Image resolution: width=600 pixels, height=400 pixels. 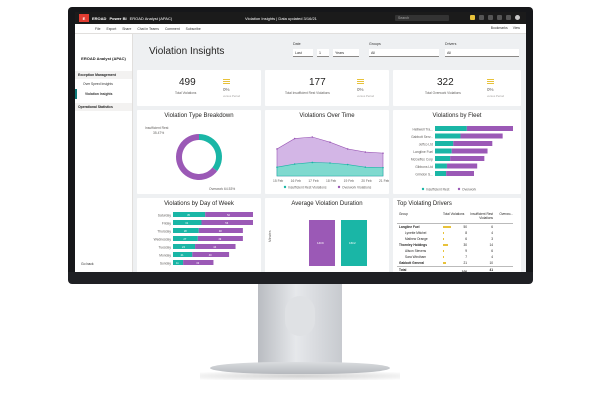 I want to click on table-row: Lynette Mitchel 8 4, so click(x=455, y=233).